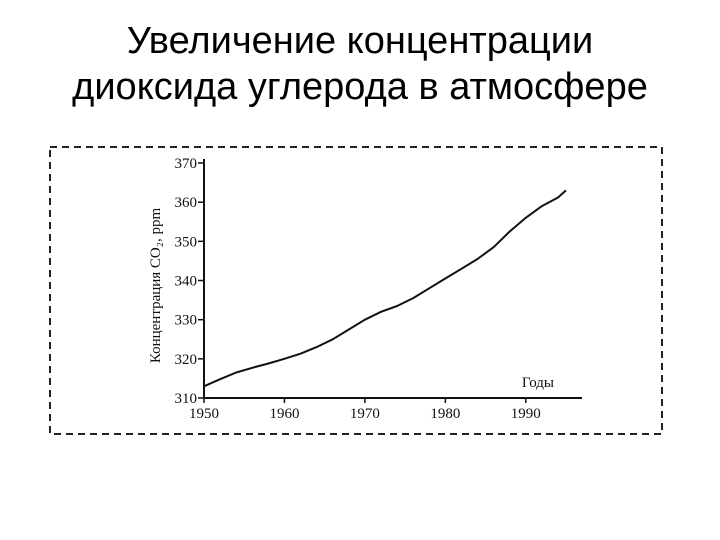  What do you see at coordinates (186, 321) in the screenshot?
I see `y-tick-label: 330` at bounding box center [186, 321].